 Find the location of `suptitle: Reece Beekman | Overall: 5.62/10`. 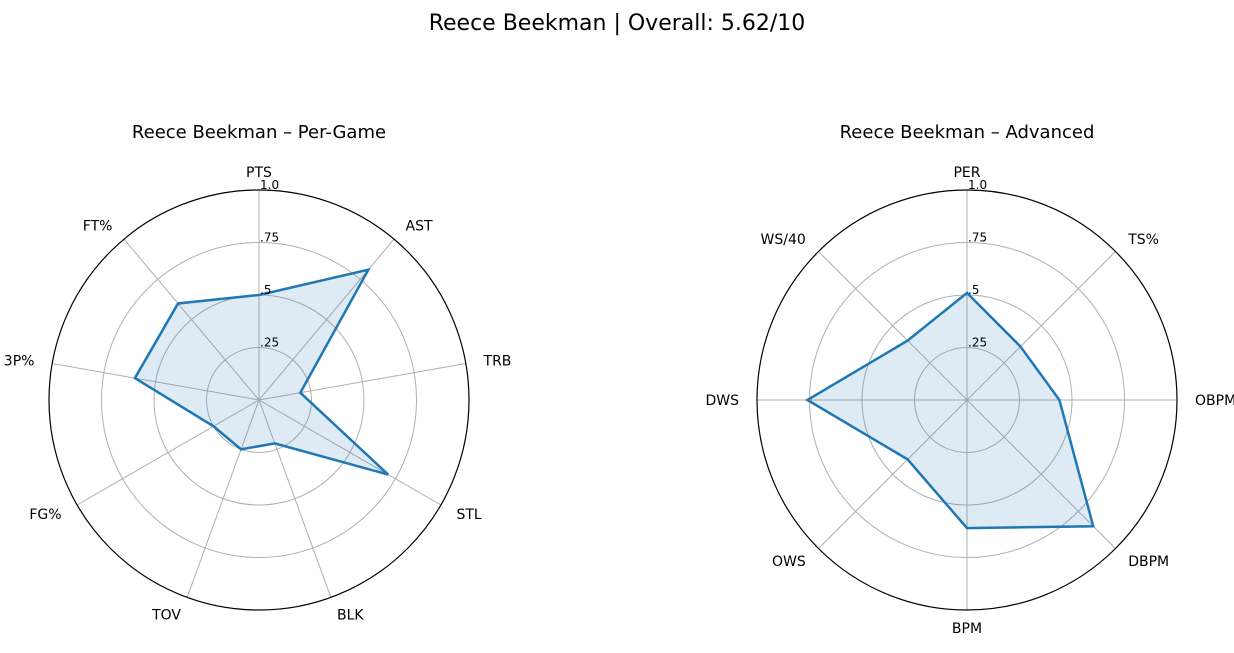

suptitle: Reece Beekman | Overall: 5.62/10 is located at coordinates (617, 23).